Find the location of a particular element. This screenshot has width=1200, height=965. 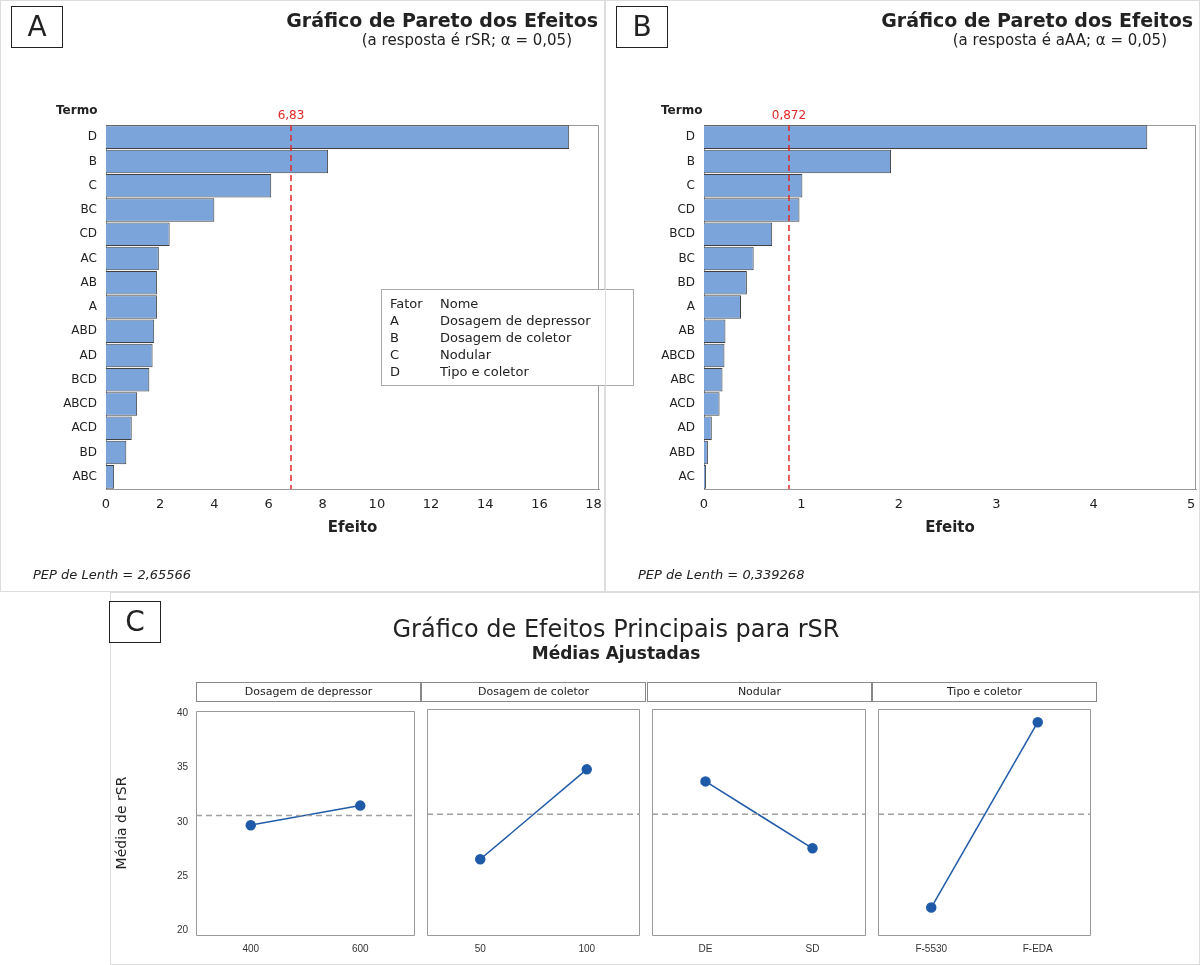

chart-title: Dosagem de depressor is located at coordinates (308, 692).